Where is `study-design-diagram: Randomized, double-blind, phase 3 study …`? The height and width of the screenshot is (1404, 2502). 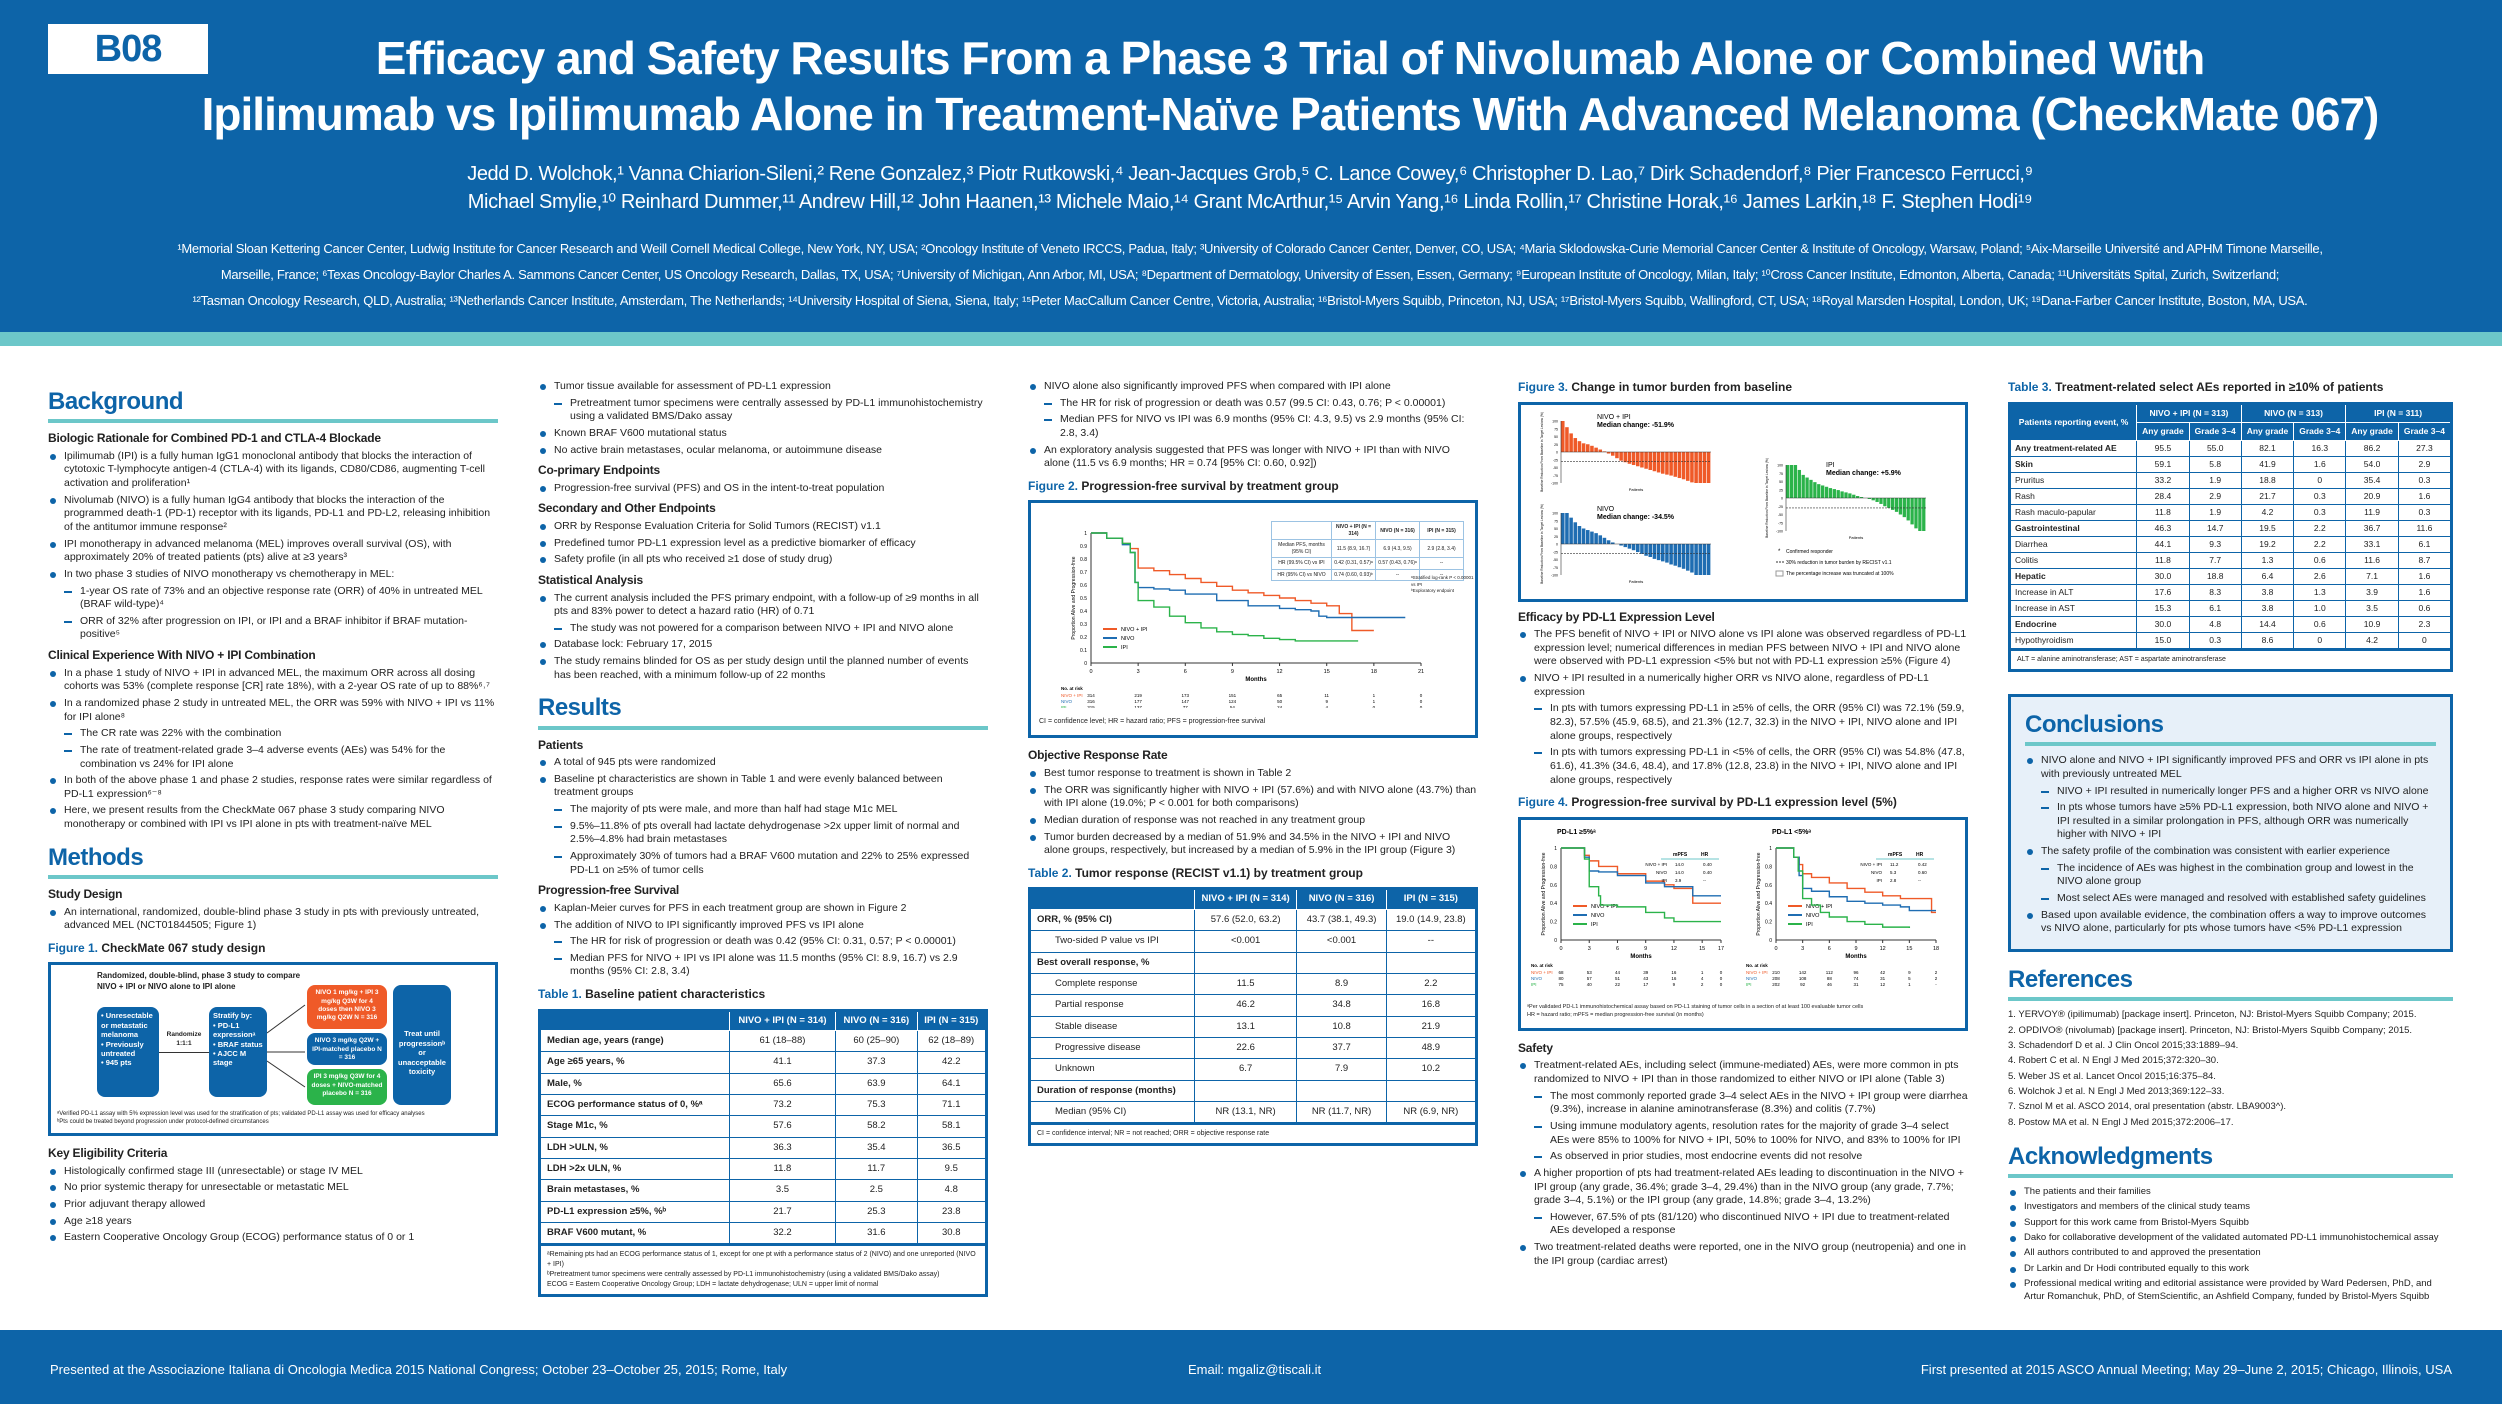
study-design-diagram: Randomized, double-blind, phase 3 study … is located at coordinates (273, 1049).